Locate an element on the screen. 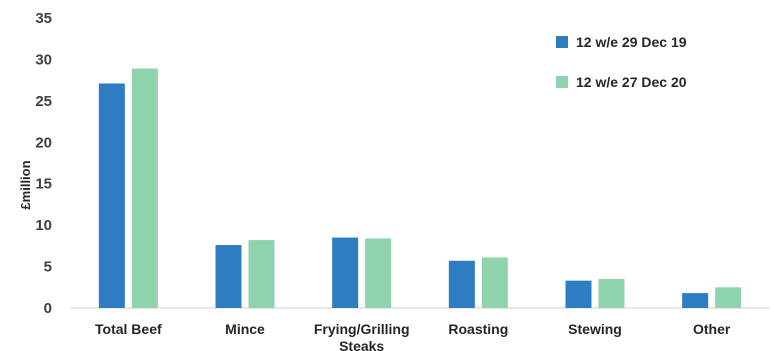 The width and height of the screenshot is (774, 351). y-tick-label: 25 is located at coordinates (43, 101).